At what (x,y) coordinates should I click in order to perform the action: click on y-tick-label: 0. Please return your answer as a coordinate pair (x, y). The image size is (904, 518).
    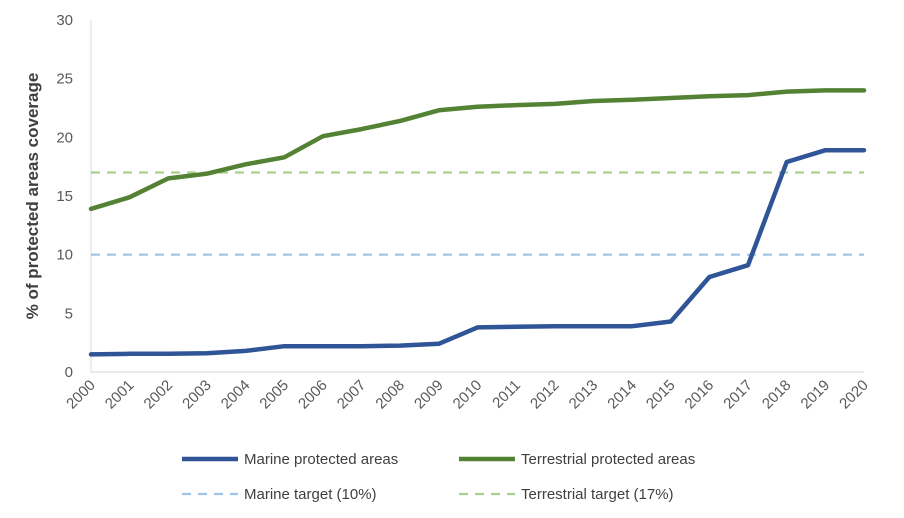
    Looking at the image, I should click on (69, 372).